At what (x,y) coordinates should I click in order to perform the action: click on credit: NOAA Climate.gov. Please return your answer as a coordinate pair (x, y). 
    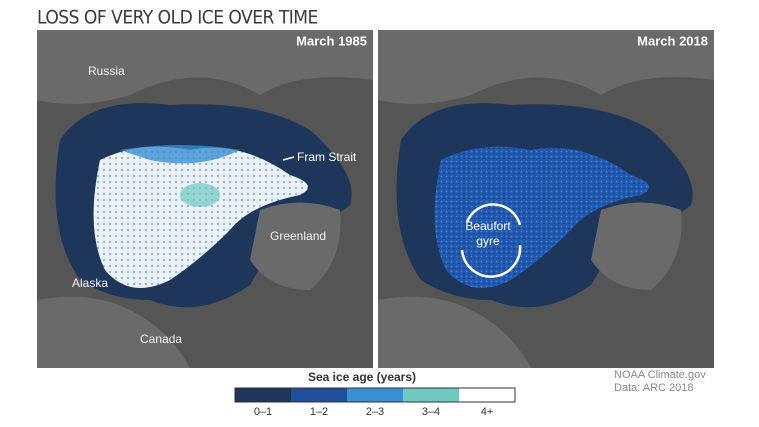
    Looking at the image, I should click on (660, 375).